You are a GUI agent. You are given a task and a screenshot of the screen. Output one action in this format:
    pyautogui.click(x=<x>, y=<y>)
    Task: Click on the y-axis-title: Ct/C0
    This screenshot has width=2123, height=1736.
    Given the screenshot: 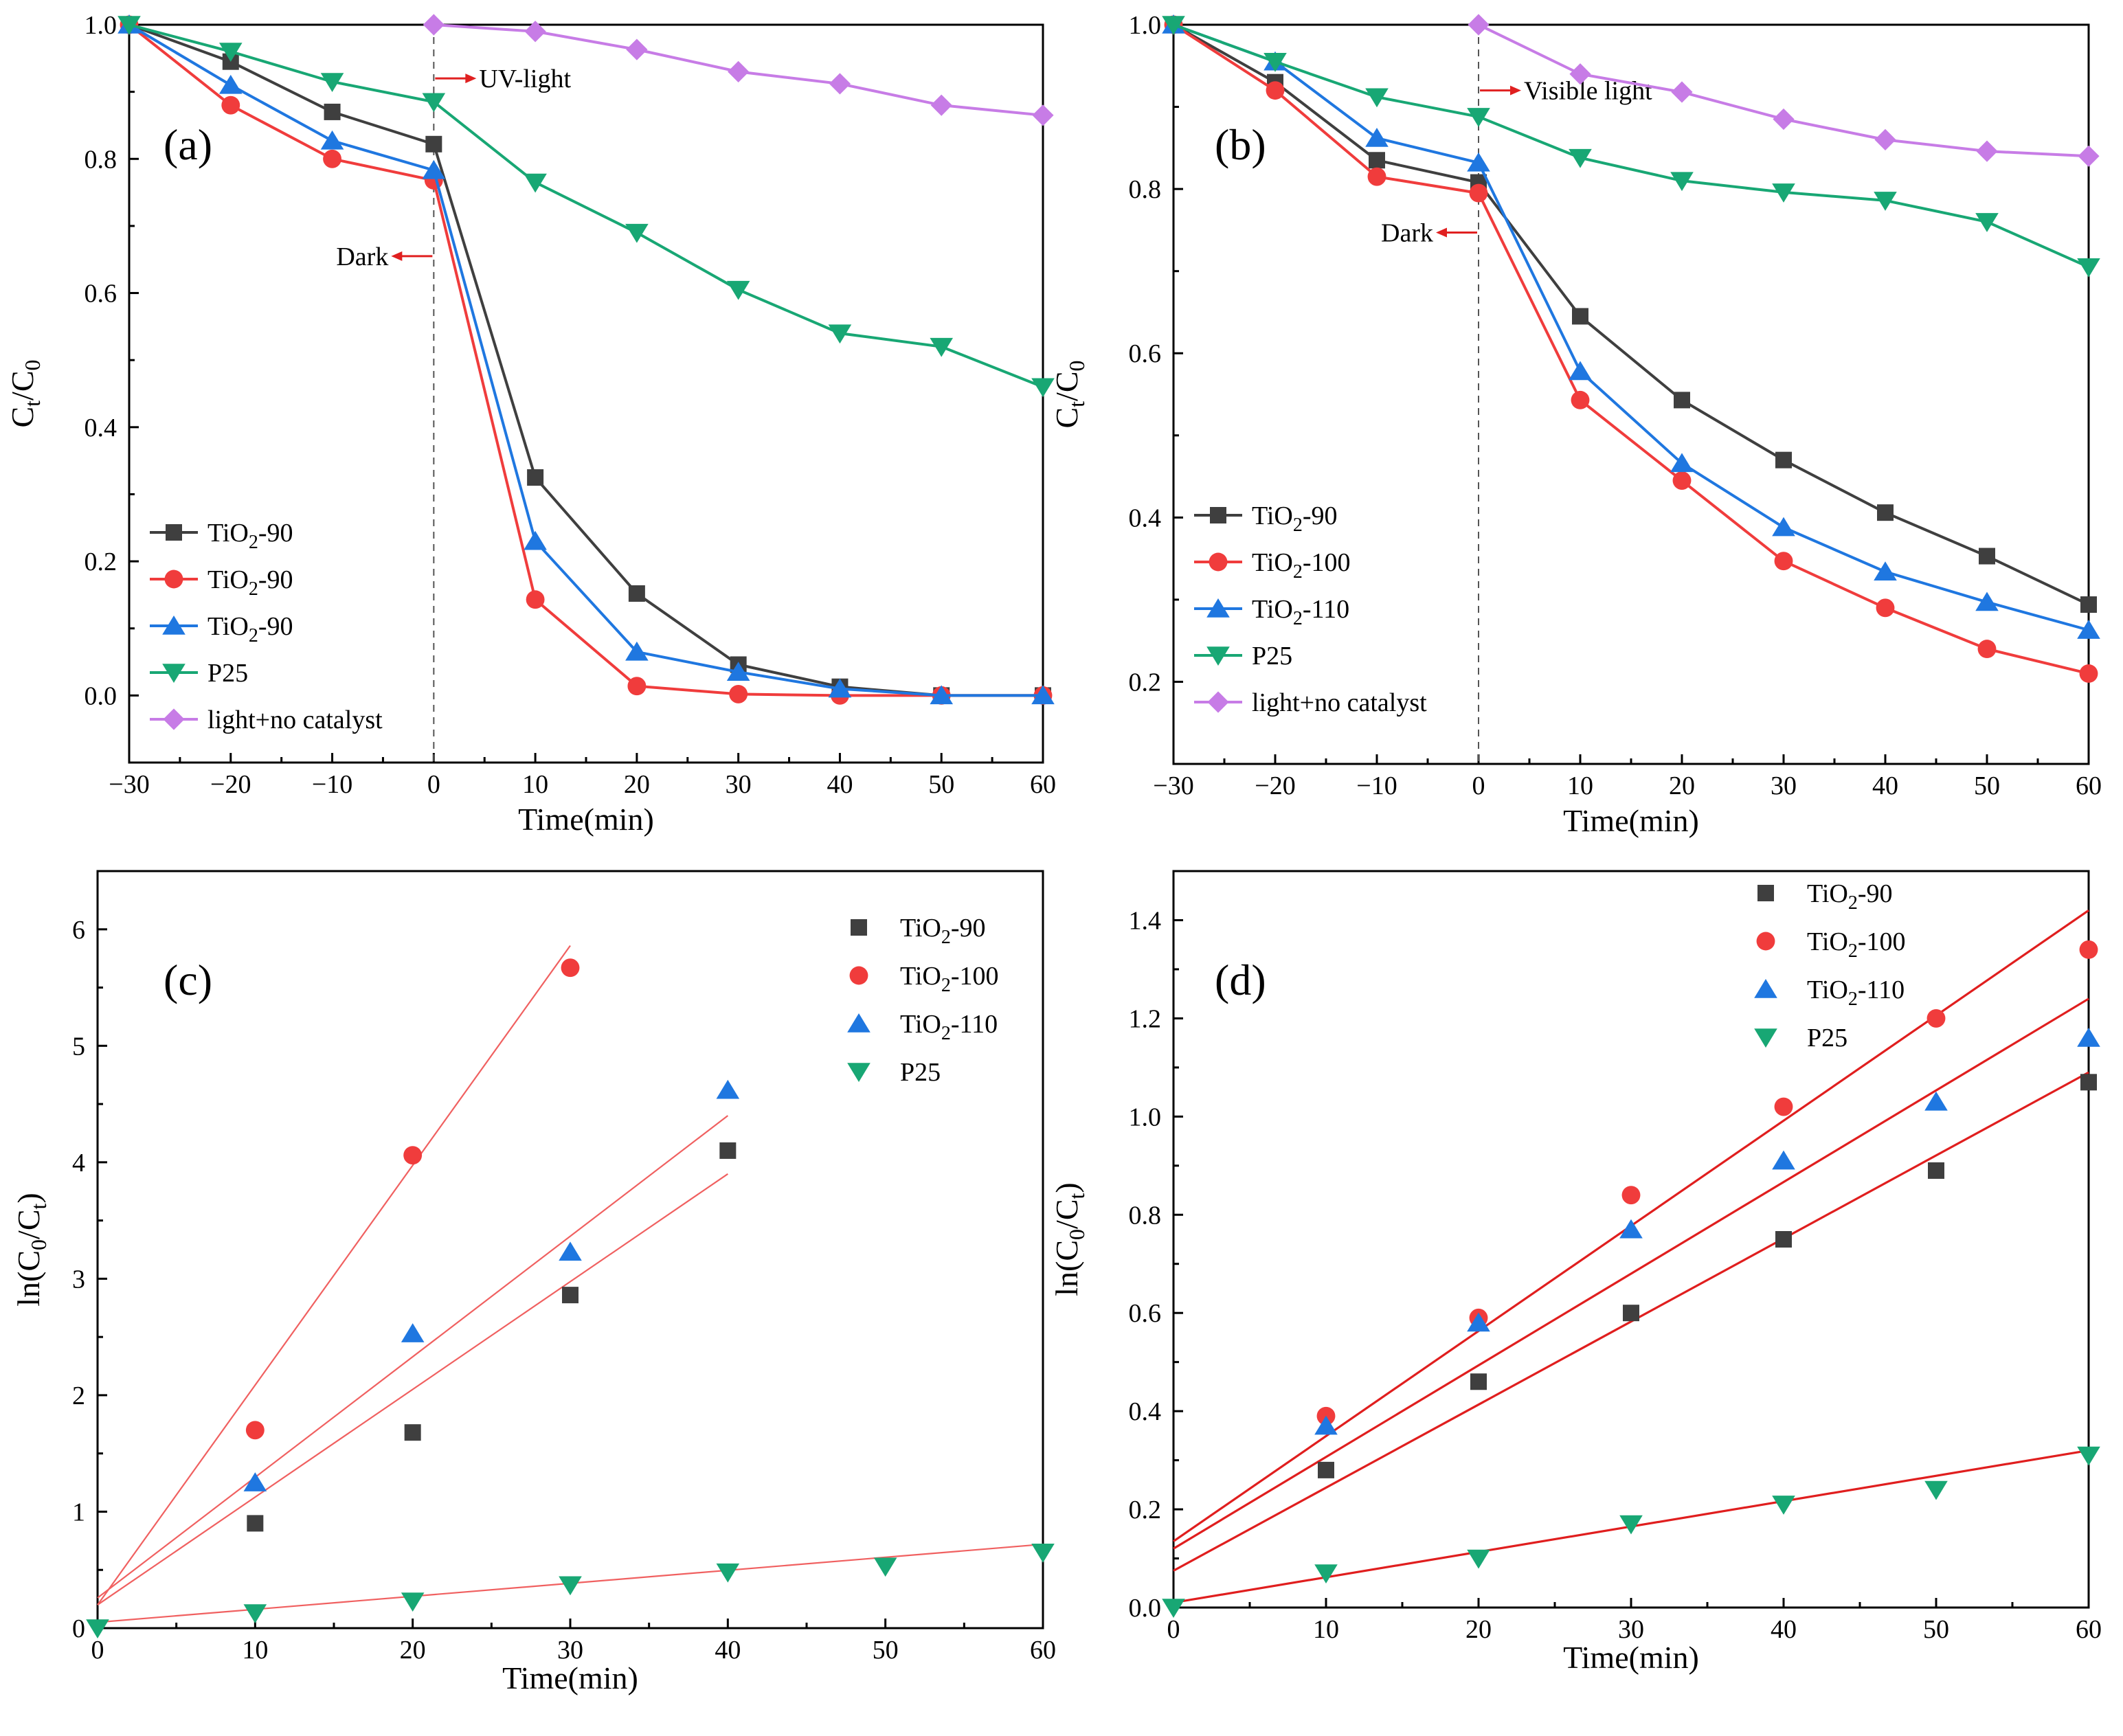 What is the action you would take?
    pyautogui.click(x=1069, y=394)
    